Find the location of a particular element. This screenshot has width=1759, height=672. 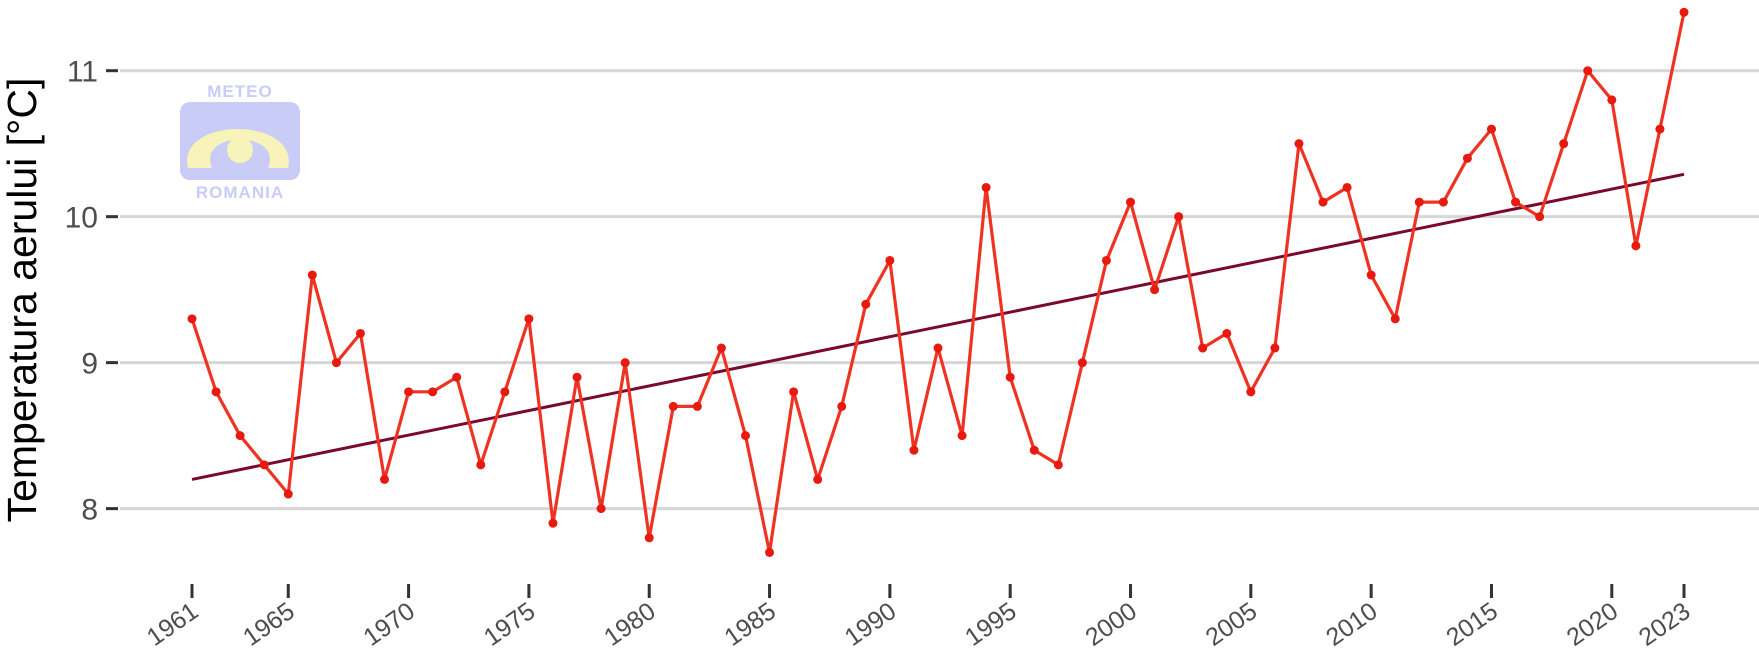

data-point-1981 is located at coordinates (673, 406).